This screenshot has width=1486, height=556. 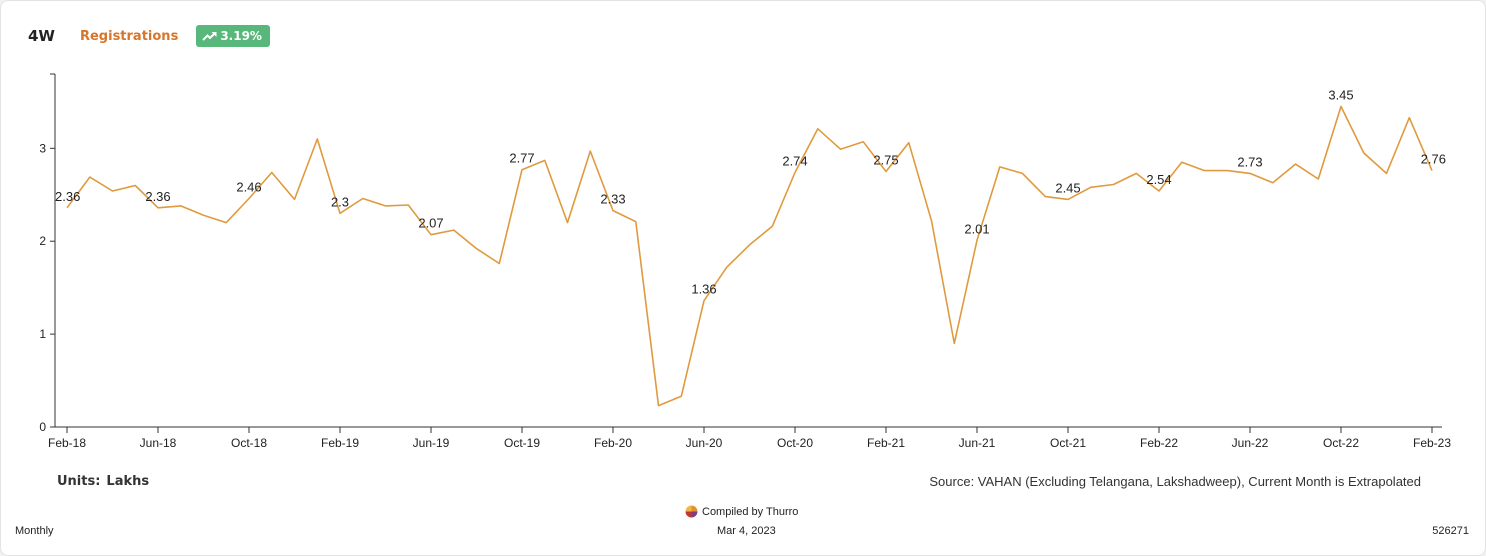 I want to click on x-tick-label: Feb-19, so click(x=340, y=443).